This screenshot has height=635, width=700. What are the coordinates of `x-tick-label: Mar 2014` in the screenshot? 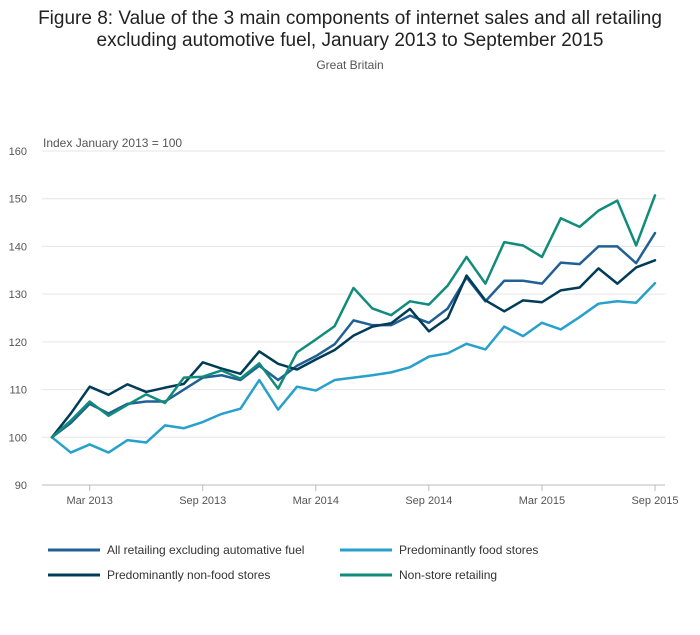 It's located at (316, 501).